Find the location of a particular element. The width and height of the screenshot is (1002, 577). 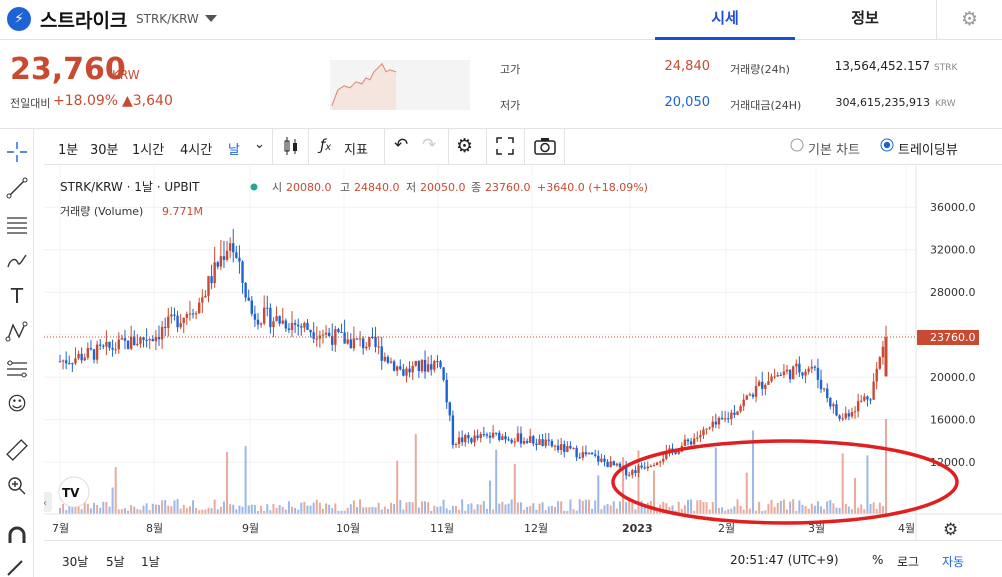

interval-day: 날 is located at coordinates (234, 150).